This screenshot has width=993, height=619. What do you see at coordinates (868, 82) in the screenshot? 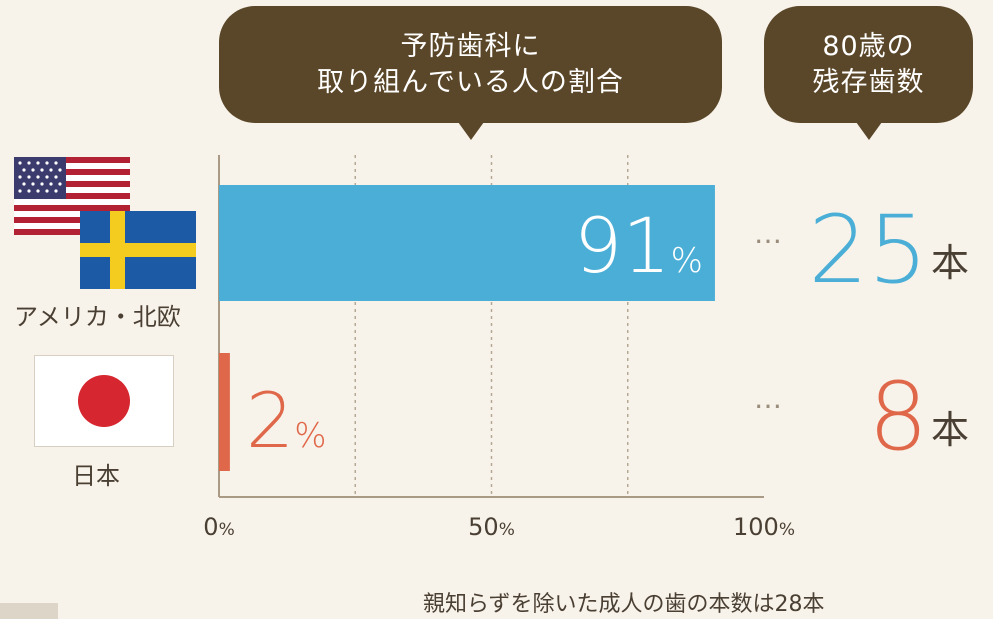
I see `remaining-teeth-header-line2: 残存歯数` at bounding box center [868, 82].